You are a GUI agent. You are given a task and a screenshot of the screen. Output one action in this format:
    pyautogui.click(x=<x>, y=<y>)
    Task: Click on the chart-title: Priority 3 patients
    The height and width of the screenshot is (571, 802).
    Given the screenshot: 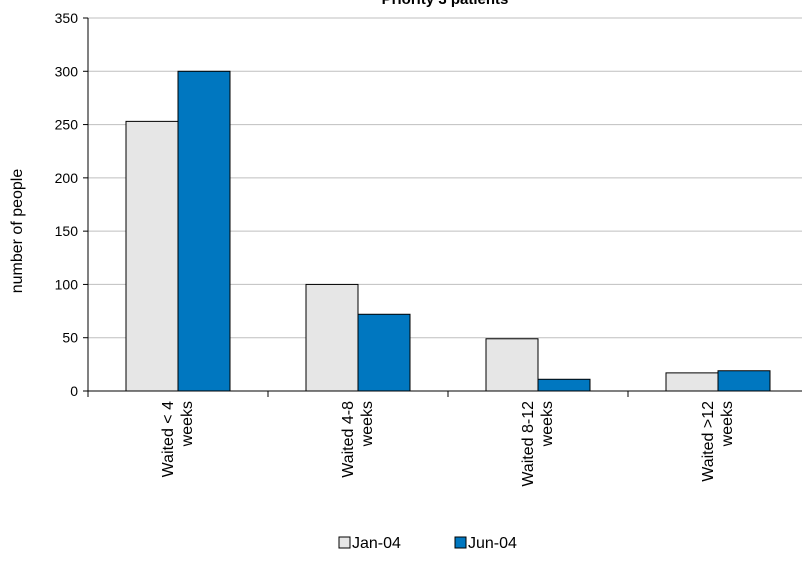 What is the action you would take?
    pyautogui.click(x=445, y=4)
    